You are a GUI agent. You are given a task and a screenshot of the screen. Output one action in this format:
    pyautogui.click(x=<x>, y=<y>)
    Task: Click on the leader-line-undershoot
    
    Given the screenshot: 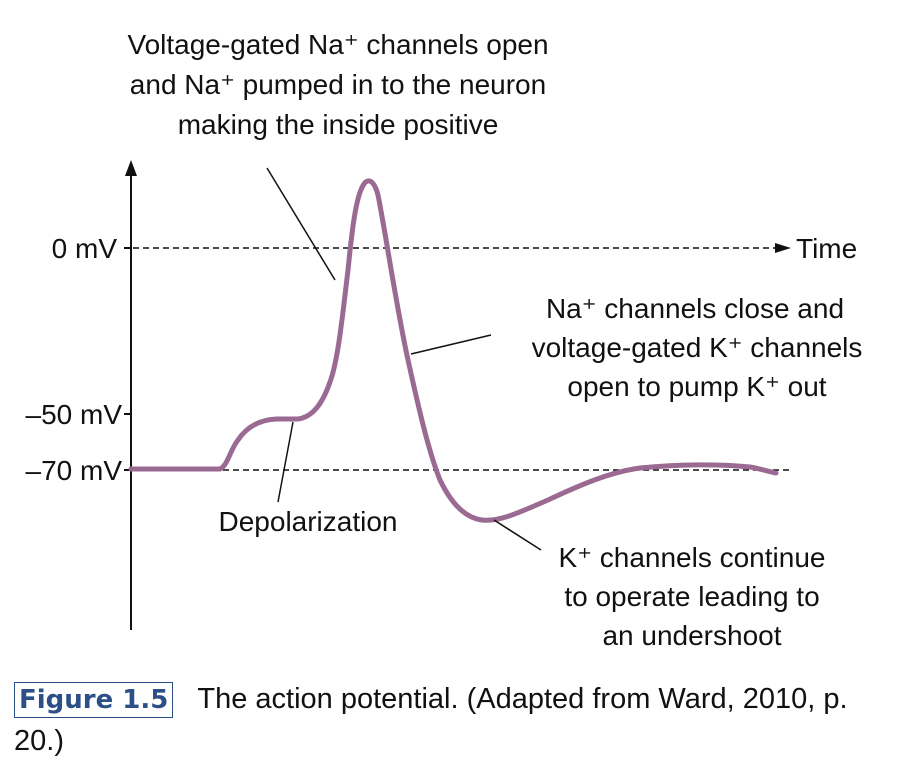 What is the action you would take?
    pyautogui.click(x=517, y=535)
    